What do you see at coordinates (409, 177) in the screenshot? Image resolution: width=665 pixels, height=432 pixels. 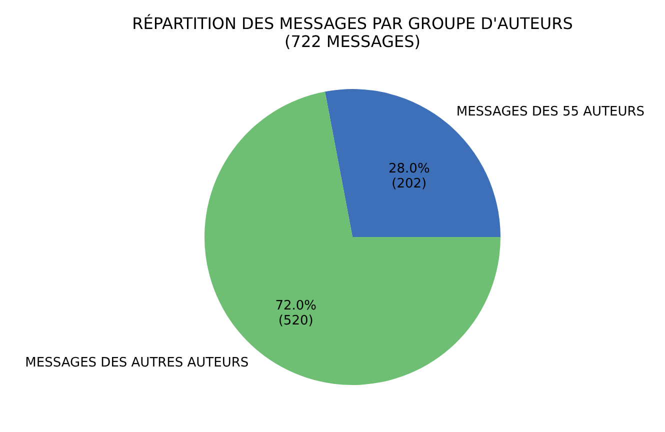 I see `data-label: 28.0% (202)` at bounding box center [409, 177].